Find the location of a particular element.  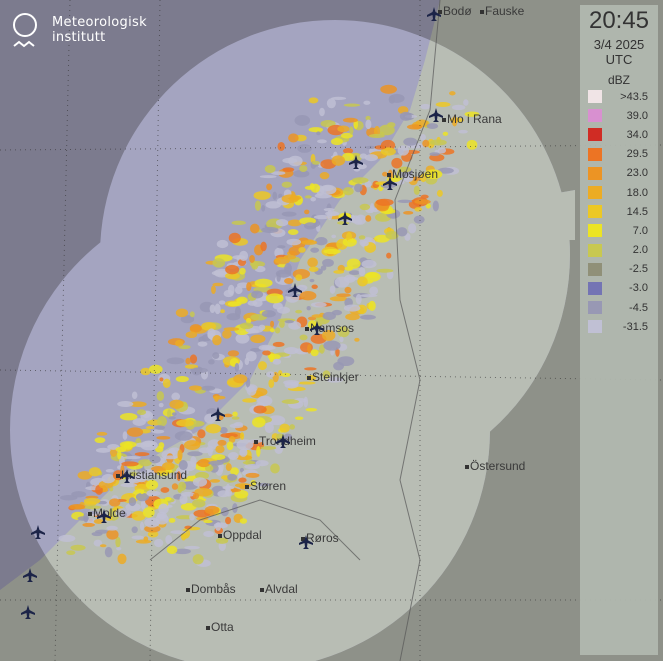

legend-value: 14.5 is located at coordinates (637, 211).